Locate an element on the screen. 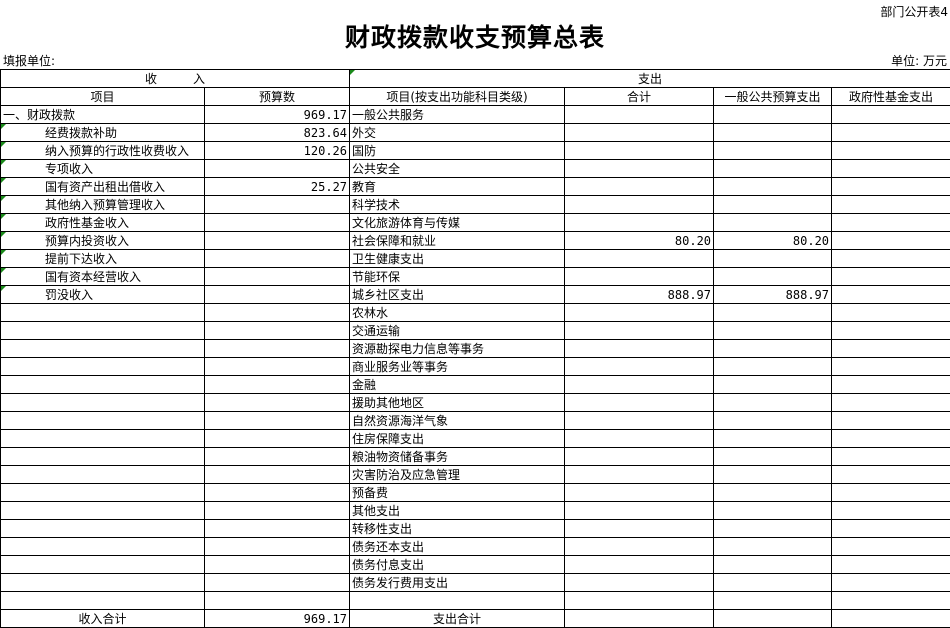 Image resolution: width=950 pixels, height=628 pixels. table-row: 自然资源海洋气象 is located at coordinates (475, 421).